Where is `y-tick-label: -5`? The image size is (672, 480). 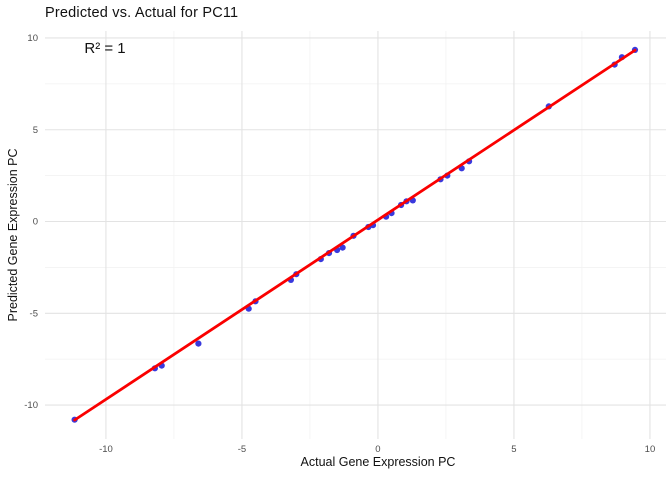 y-tick-label: -5 is located at coordinates (34, 313).